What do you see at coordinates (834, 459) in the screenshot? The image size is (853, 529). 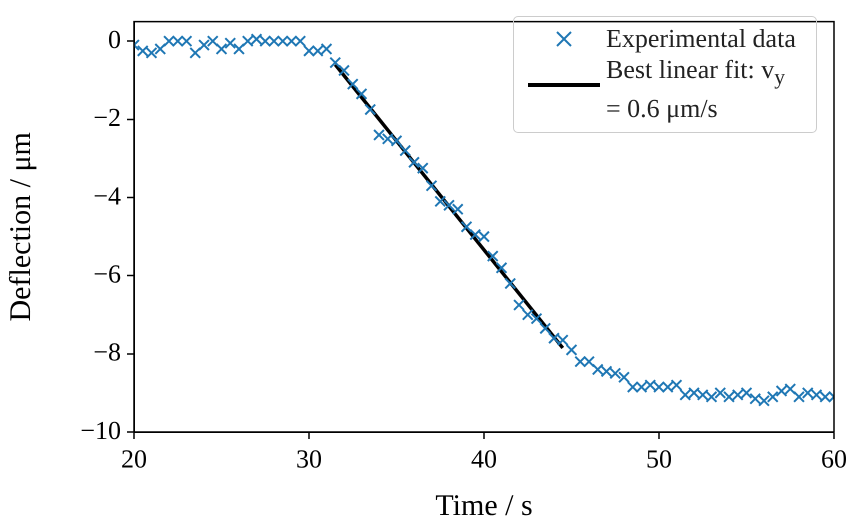 I see `x-tick-label: 60` at bounding box center [834, 459].